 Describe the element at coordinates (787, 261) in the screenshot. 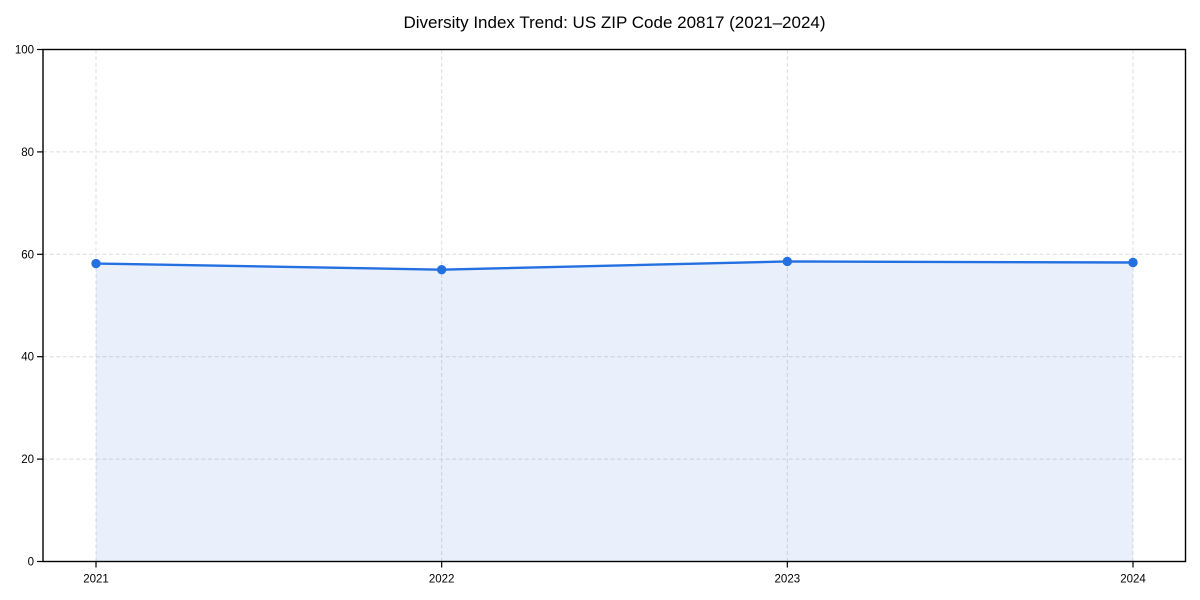

I see `data-point-2023` at that location.